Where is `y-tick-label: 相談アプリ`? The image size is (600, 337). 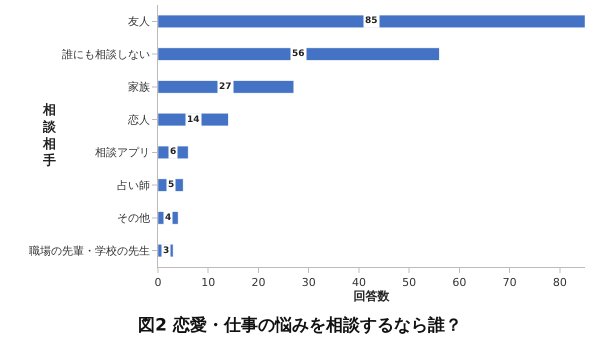
y-tick-label: 相談アプリ is located at coordinates (122, 153).